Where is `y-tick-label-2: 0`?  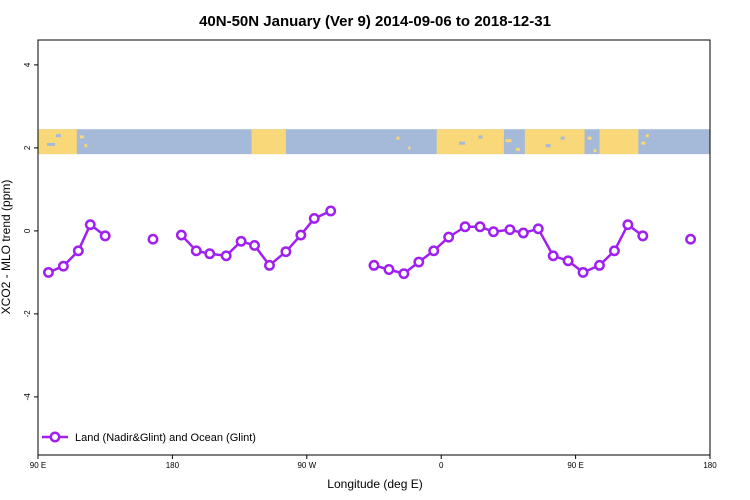
y-tick-label-2: 0 is located at coordinates (27, 230).